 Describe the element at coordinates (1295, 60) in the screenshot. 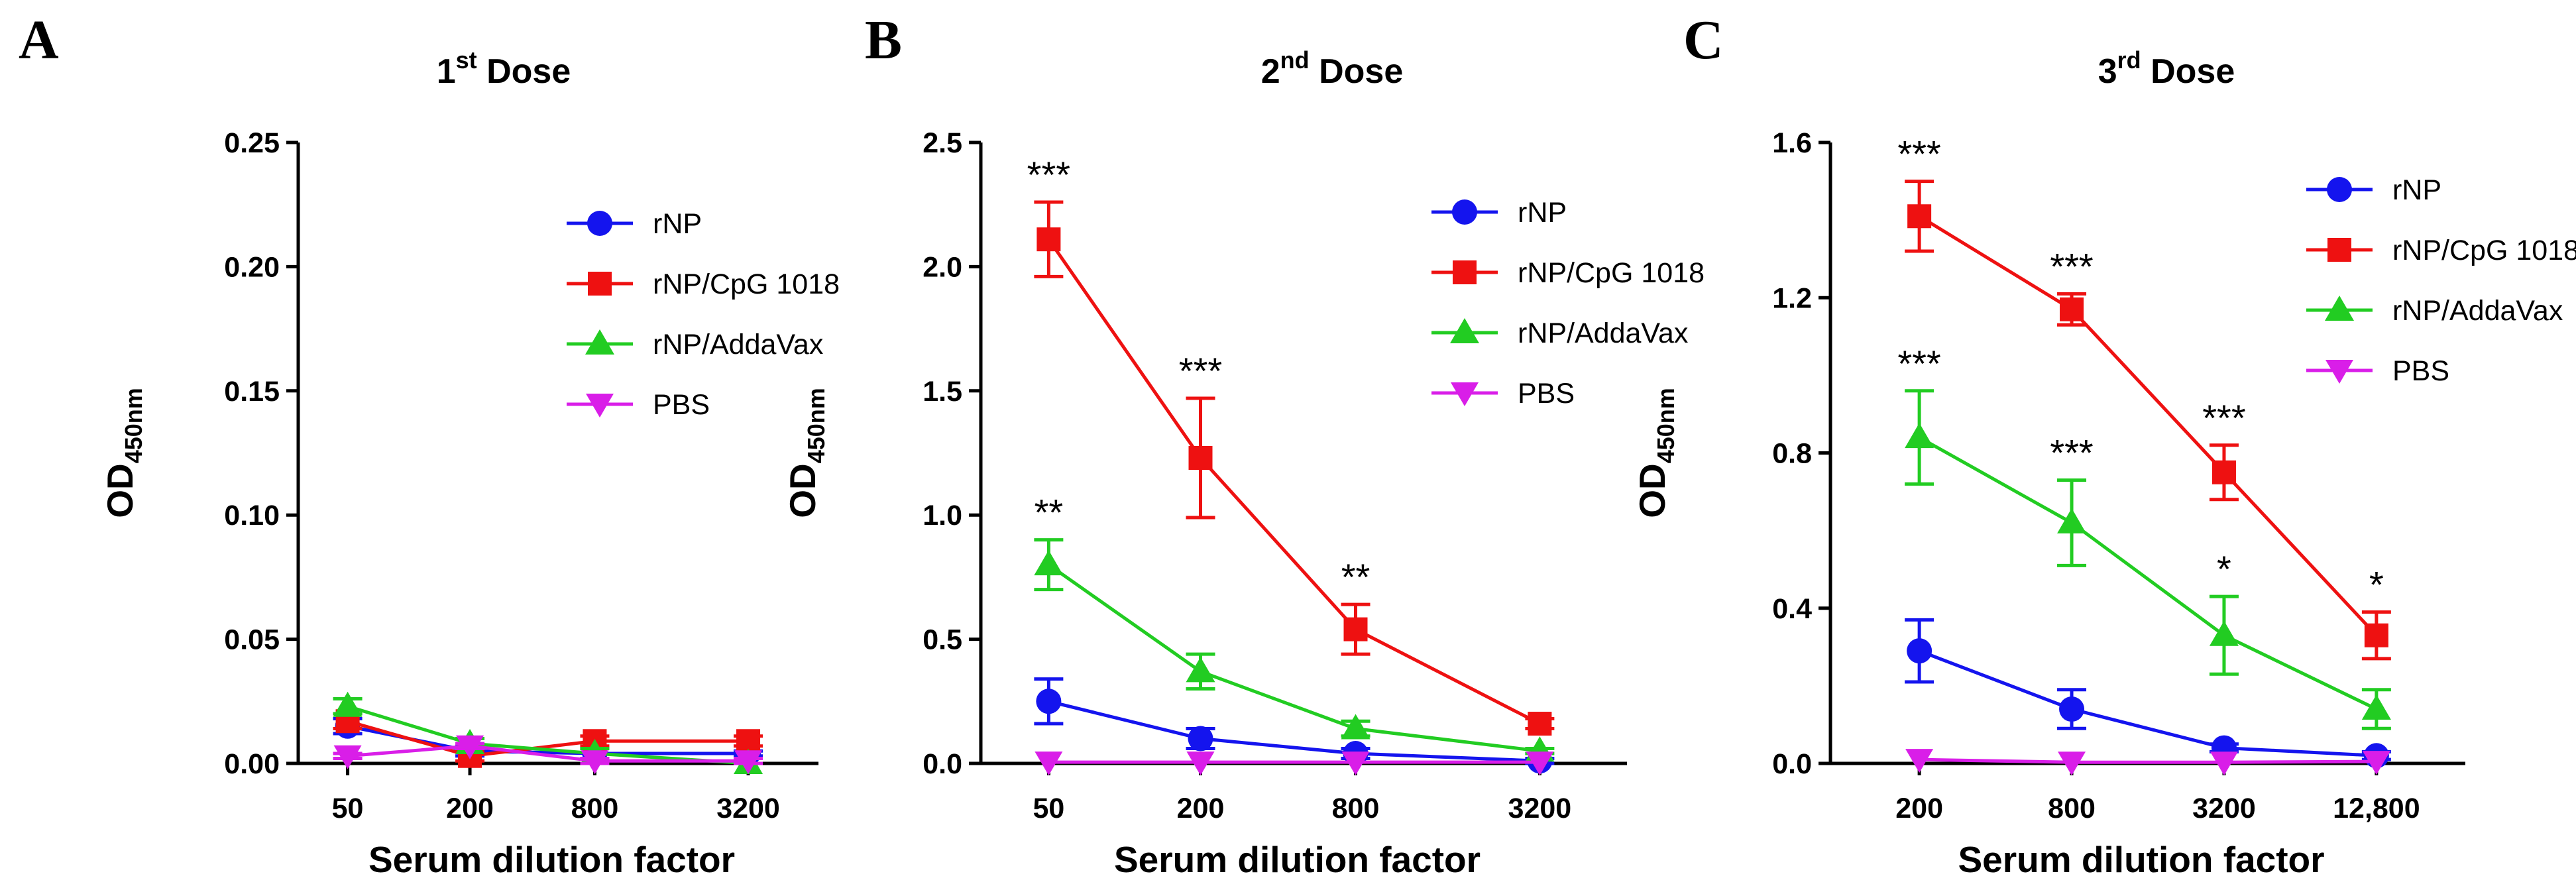

I see `chart-title-sup: nd` at that location.